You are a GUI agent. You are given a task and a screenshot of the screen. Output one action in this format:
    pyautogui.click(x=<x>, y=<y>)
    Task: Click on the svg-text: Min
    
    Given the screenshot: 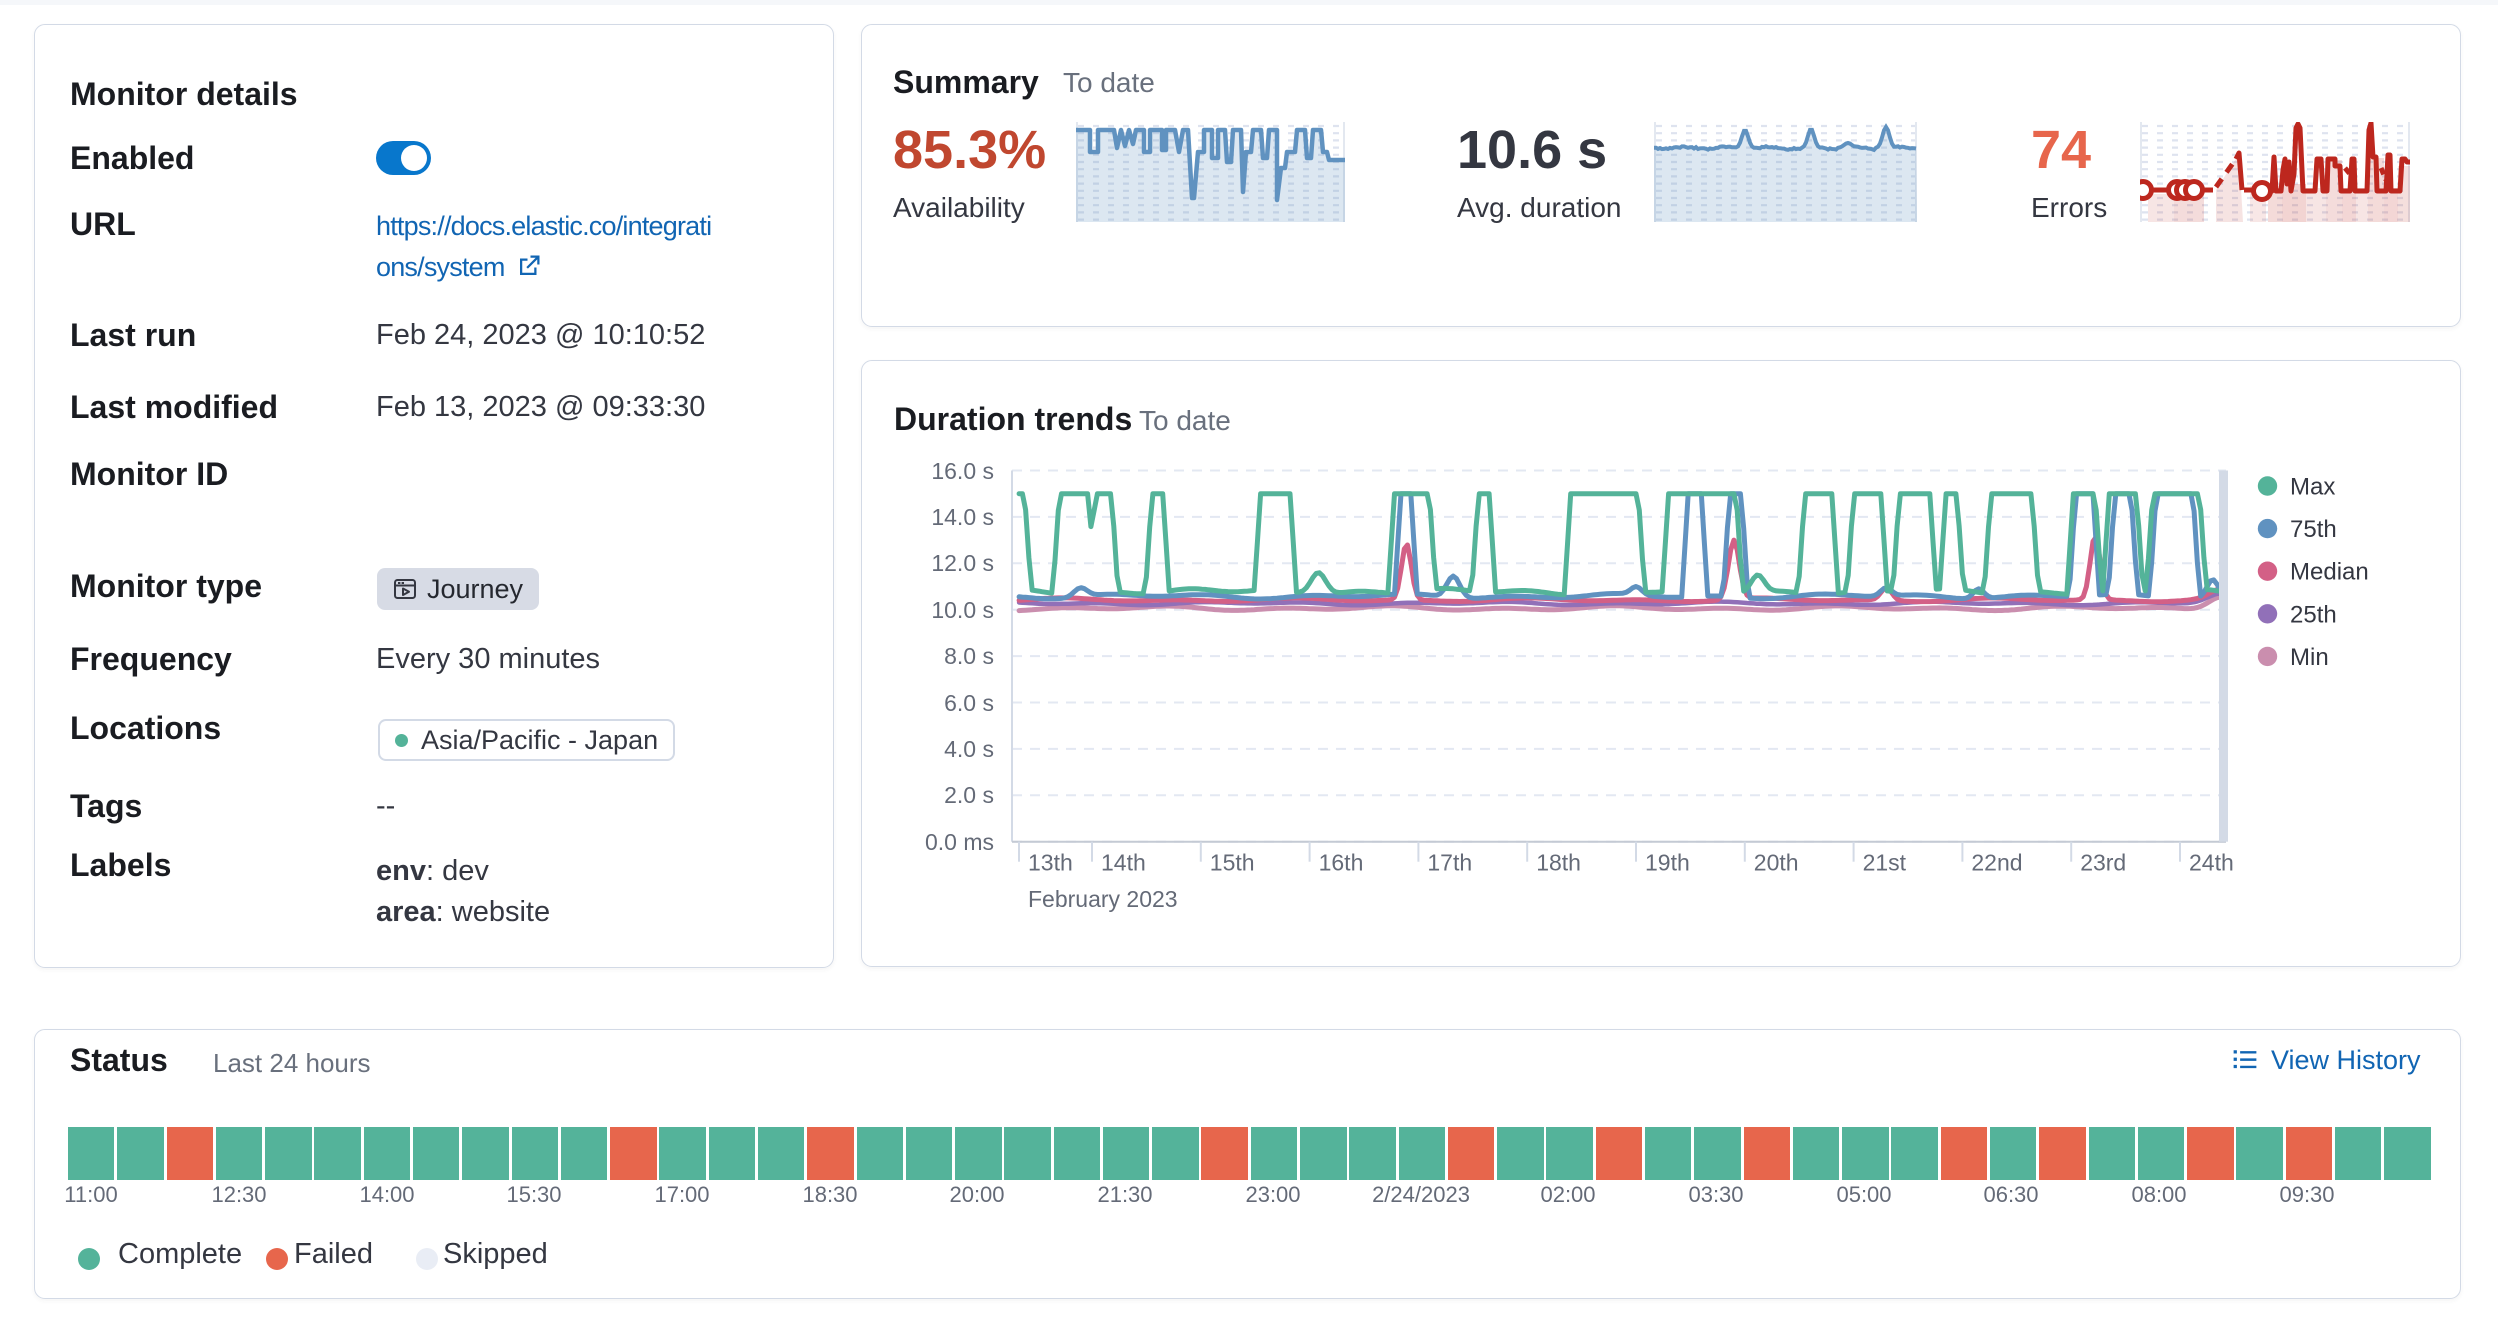 What is the action you would take?
    pyautogui.click(x=2309, y=657)
    